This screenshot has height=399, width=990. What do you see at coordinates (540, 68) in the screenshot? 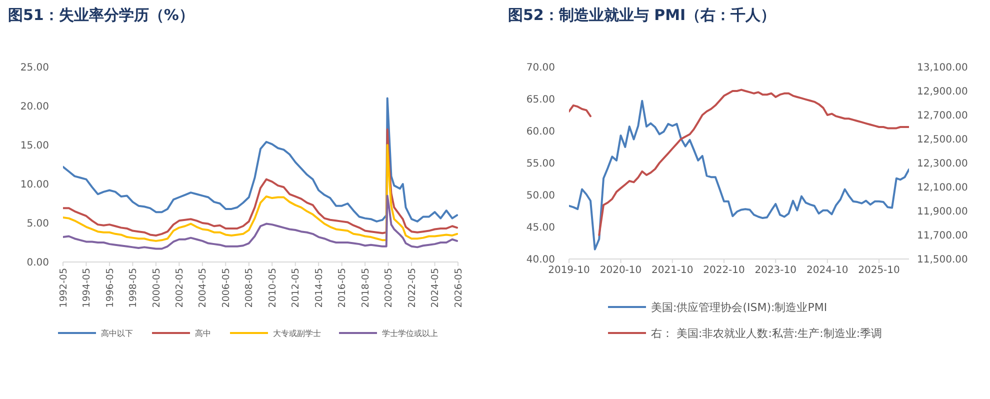
I see `y-tick-label: 70.00` at bounding box center [540, 68].